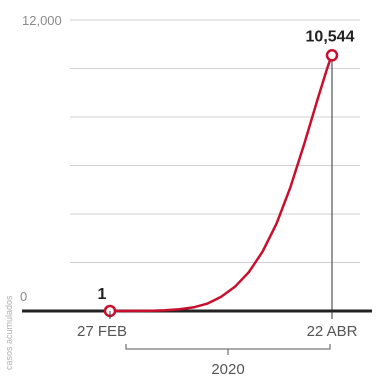 The height and width of the screenshot is (391, 381). What do you see at coordinates (228, 349) in the screenshot?
I see `year-bracket` at bounding box center [228, 349].